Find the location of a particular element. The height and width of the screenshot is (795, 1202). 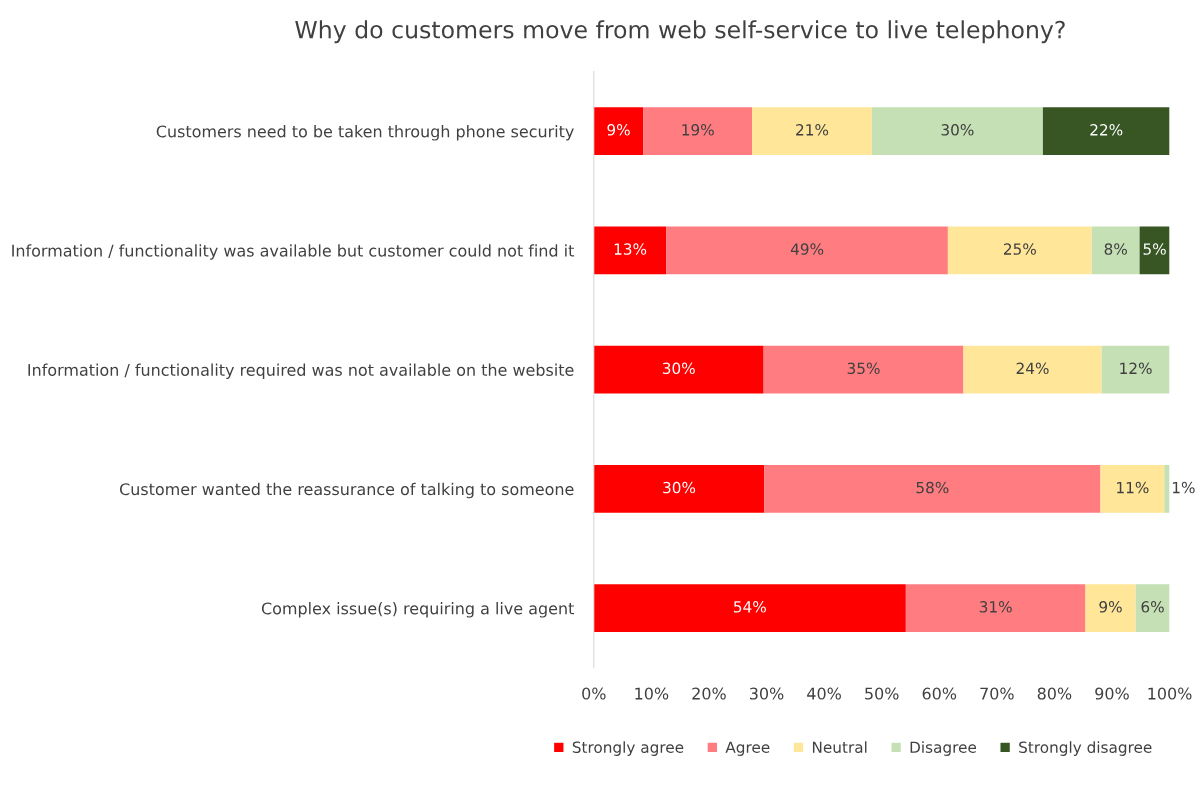

x-tick-label: 60% is located at coordinates (939, 693).